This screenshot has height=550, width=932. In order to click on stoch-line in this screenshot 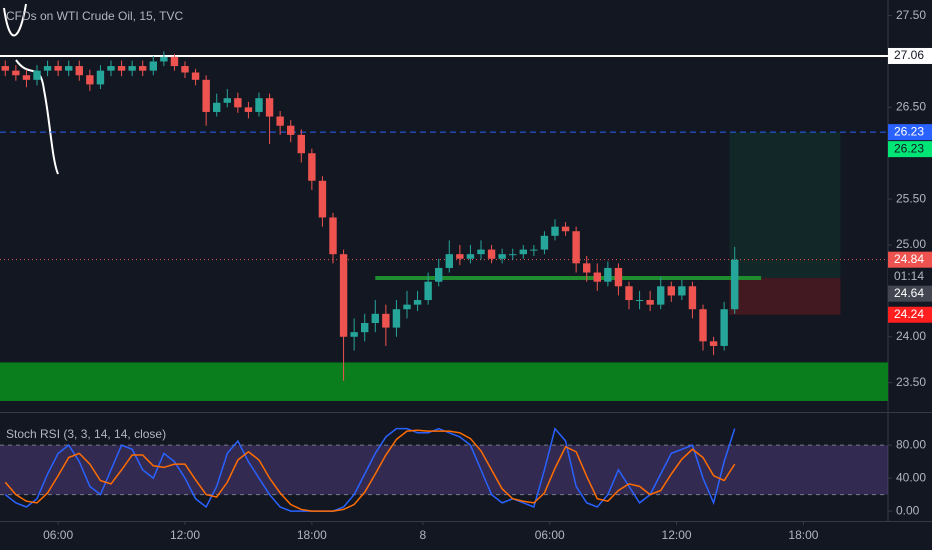, I will do `click(370, 469)`.